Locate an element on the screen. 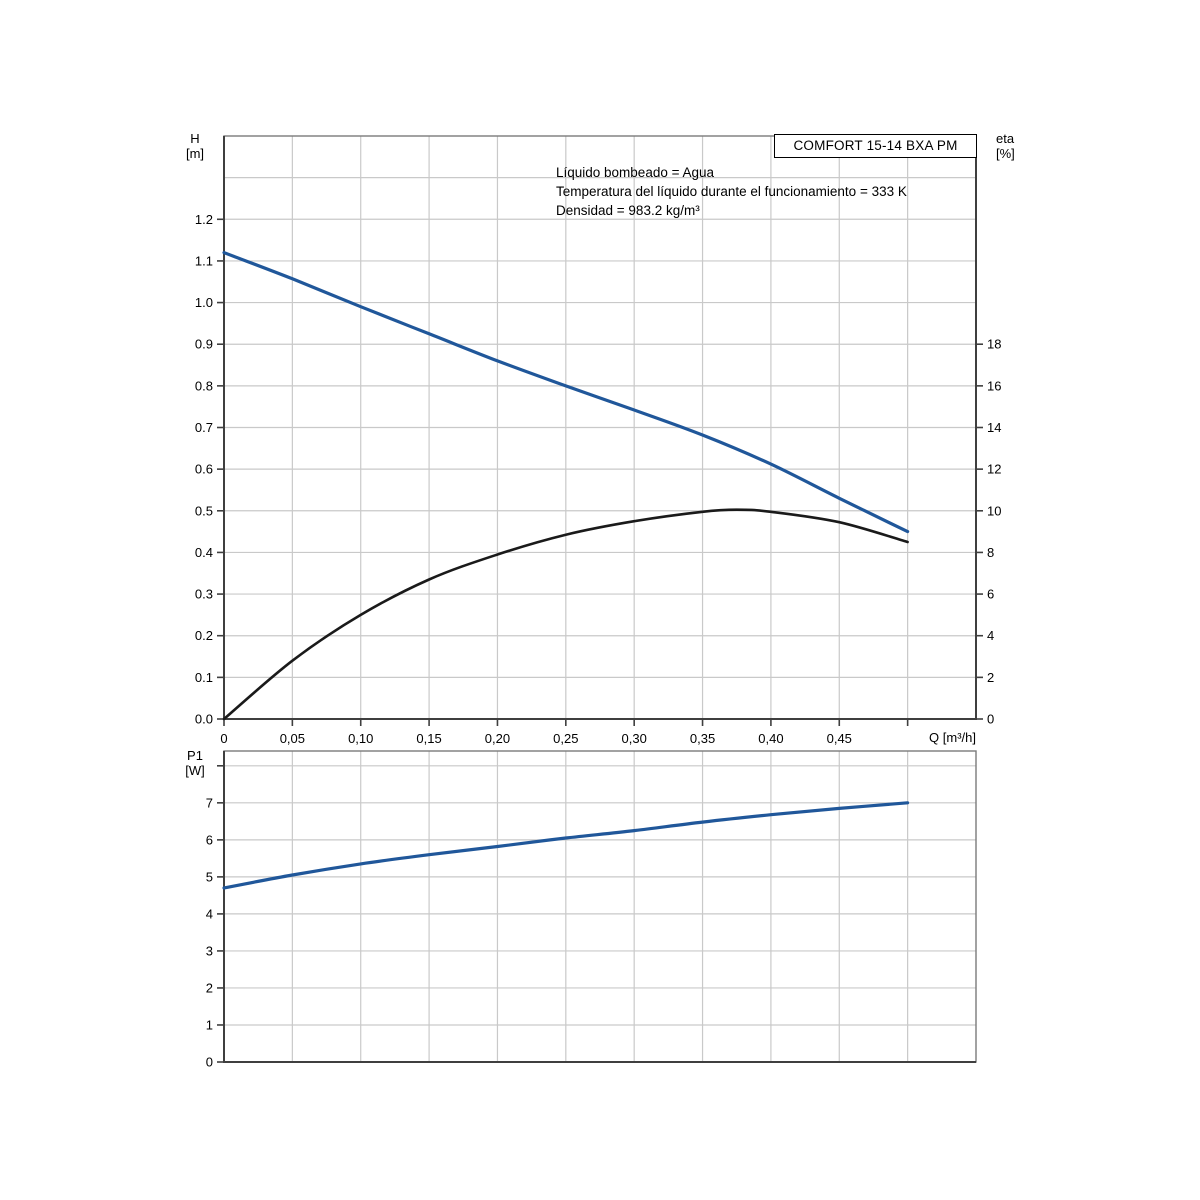 This screenshot has width=1200, height=1200. y-tick-label-right: 2 is located at coordinates (990, 677).